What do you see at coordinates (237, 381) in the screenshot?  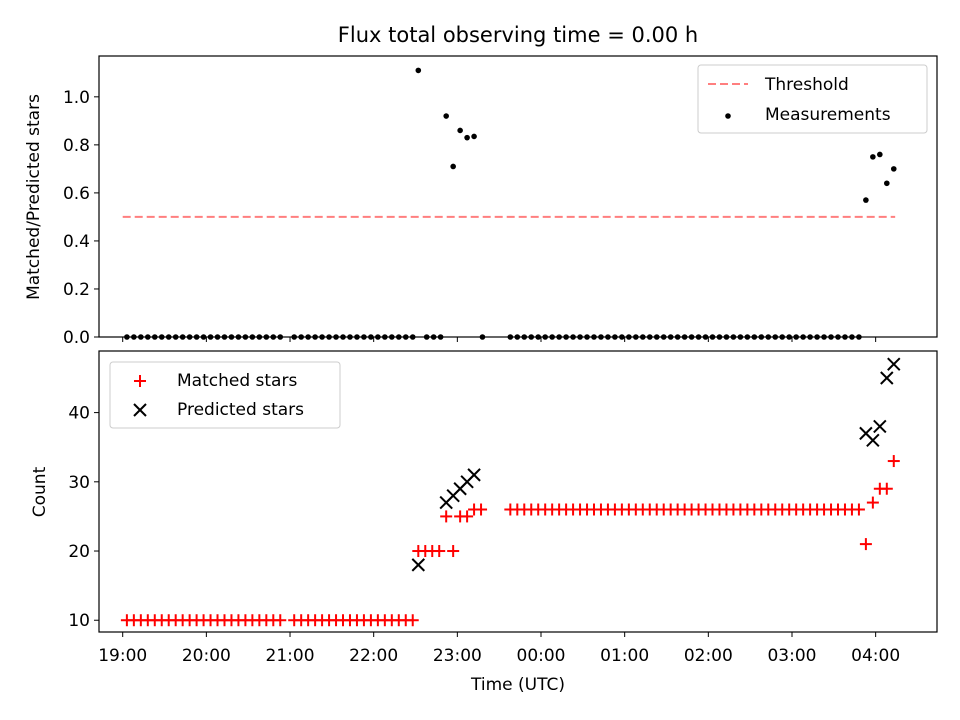 I see `legend-matched-label: Matched stars` at bounding box center [237, 381].